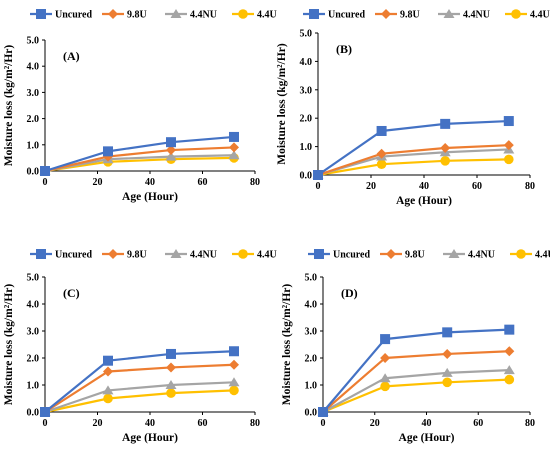 The width and height of the screenshot is (550, 465). What do you see at coordinates (267, 15) in the screenshot?
I see `legend-label: 4.4U` at bounding box center [267, 15].